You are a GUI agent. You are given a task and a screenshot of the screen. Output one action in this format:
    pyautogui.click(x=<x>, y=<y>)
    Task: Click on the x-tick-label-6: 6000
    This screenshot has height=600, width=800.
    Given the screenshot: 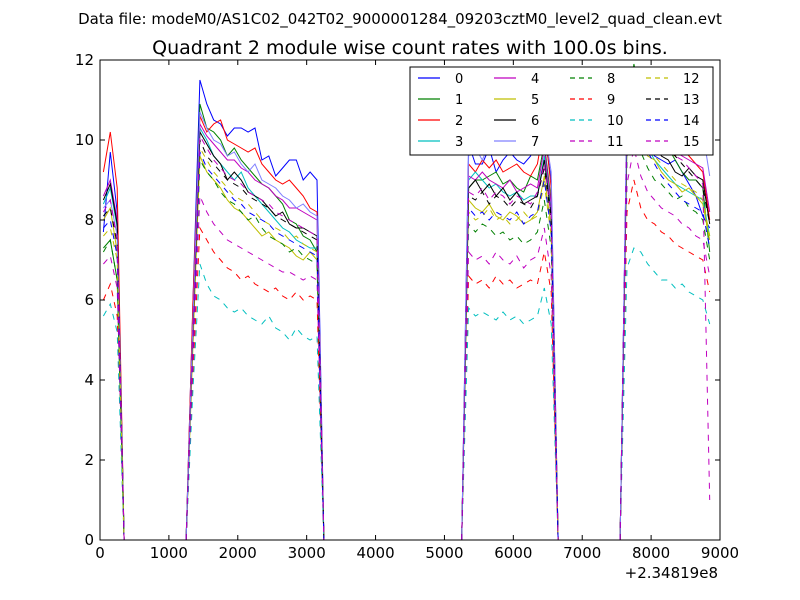 What is the action you would take?
    pyautogui.click(x=513, y=553)
    